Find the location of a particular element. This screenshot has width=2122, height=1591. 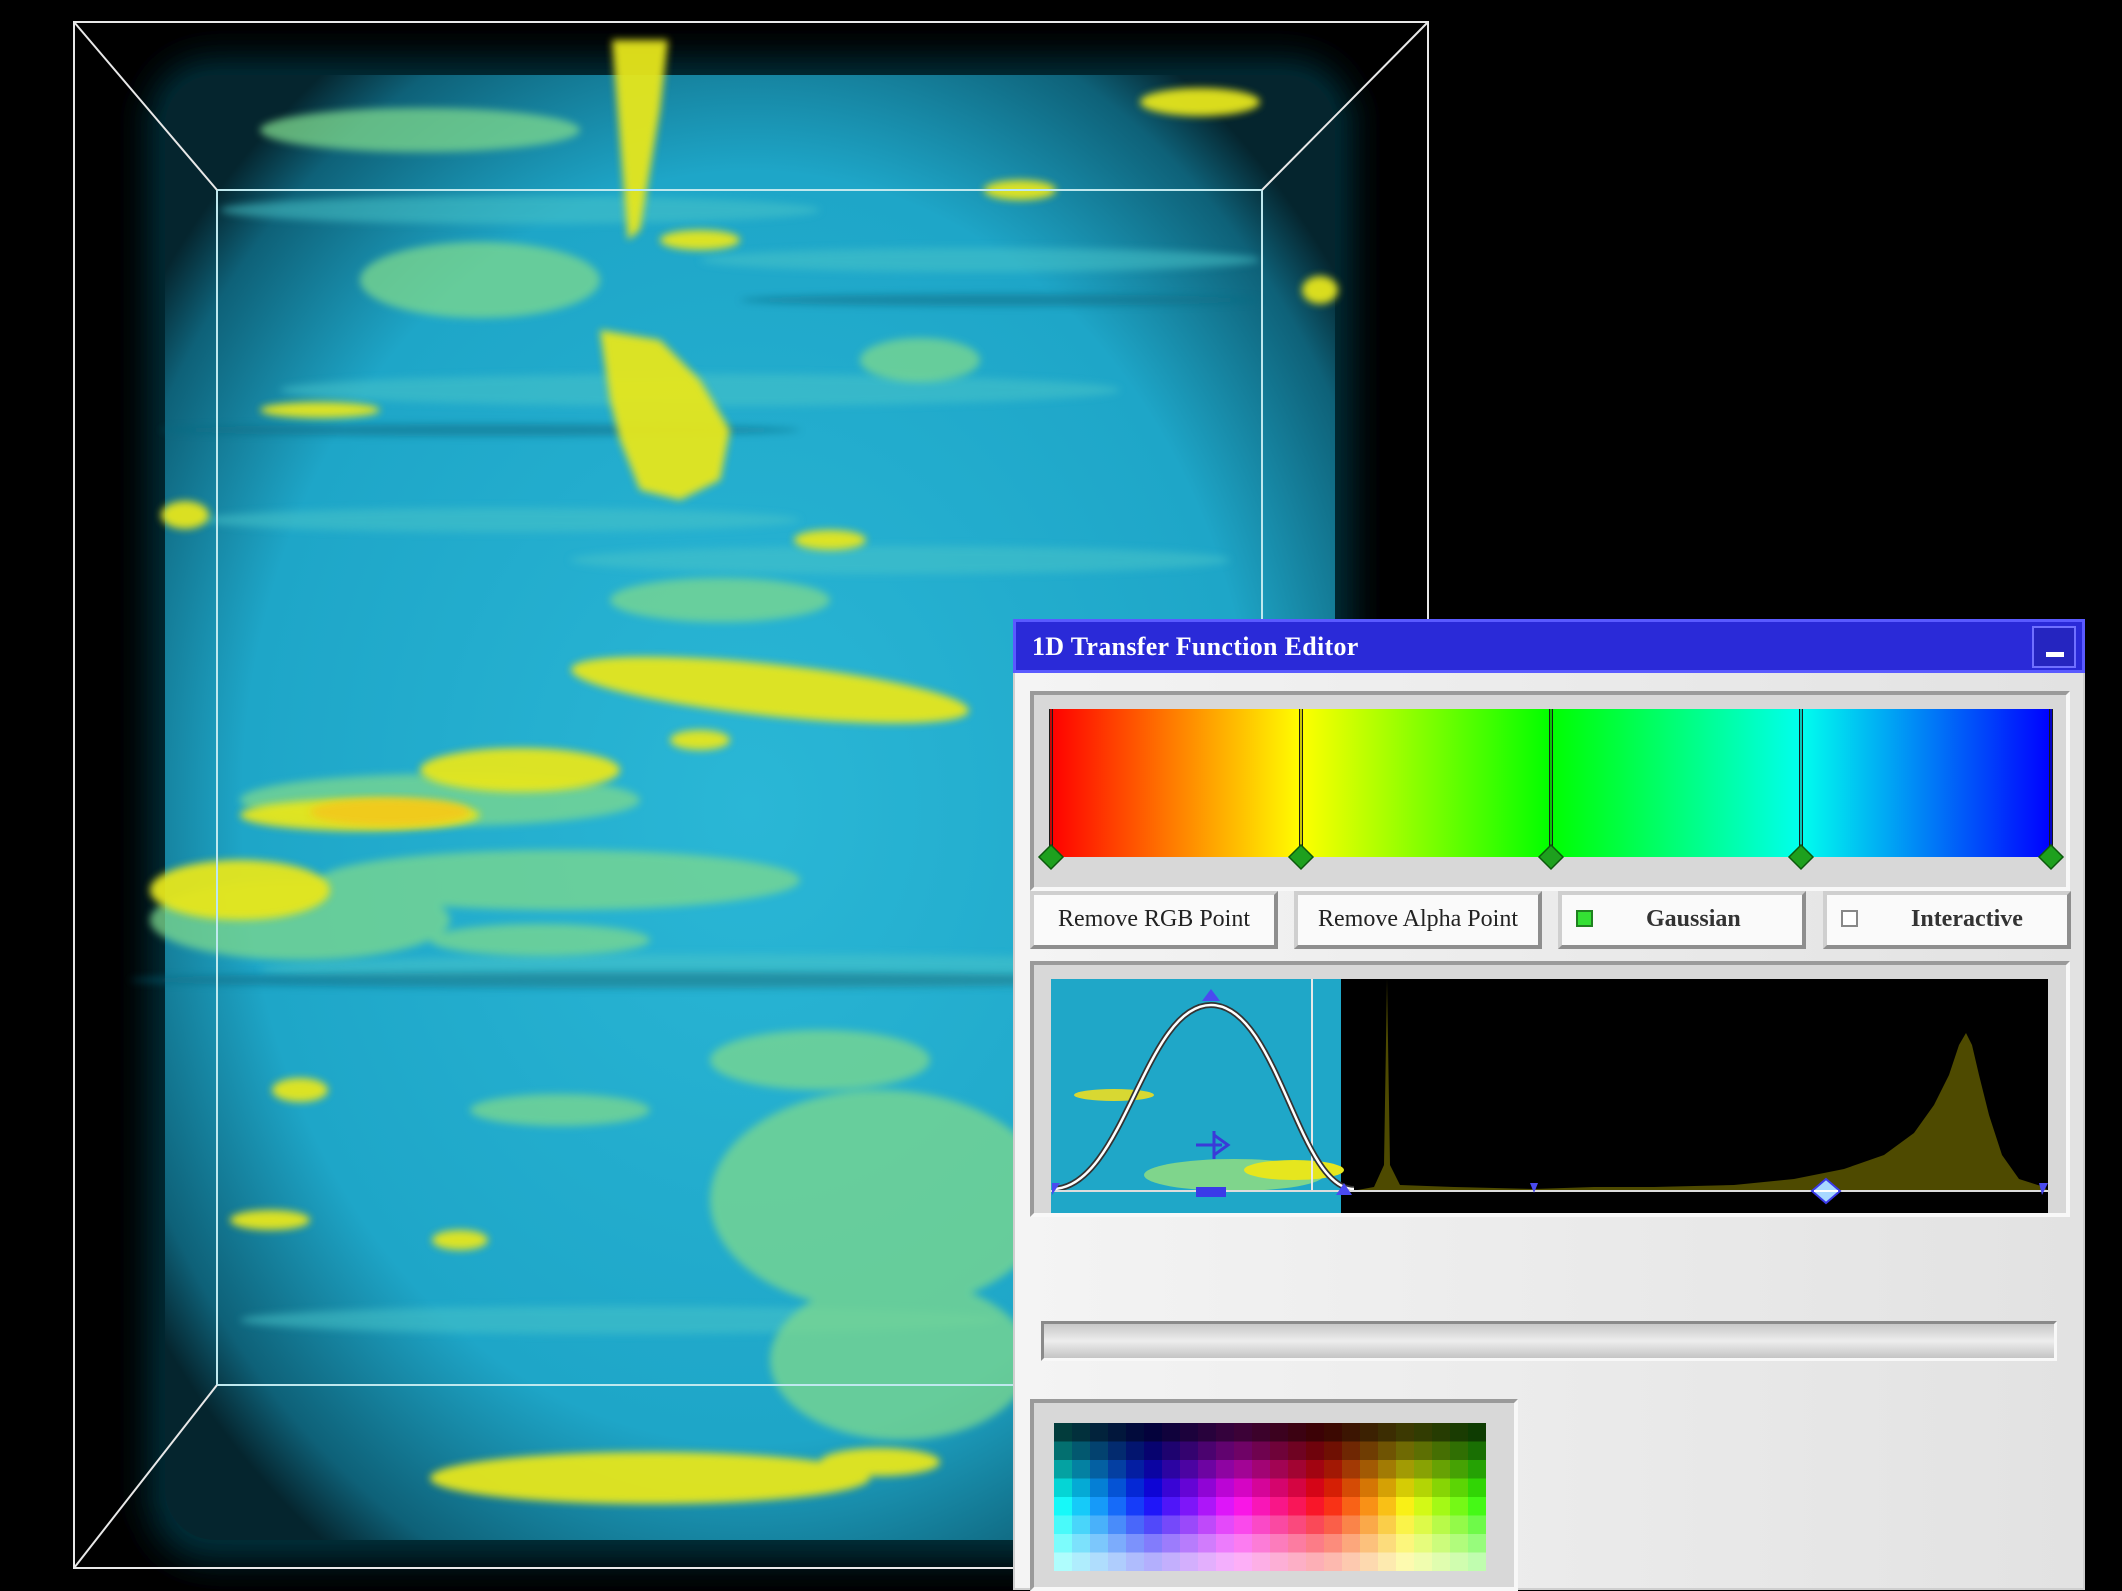

interactive-checkbox is located at coordinates (1849, 918).